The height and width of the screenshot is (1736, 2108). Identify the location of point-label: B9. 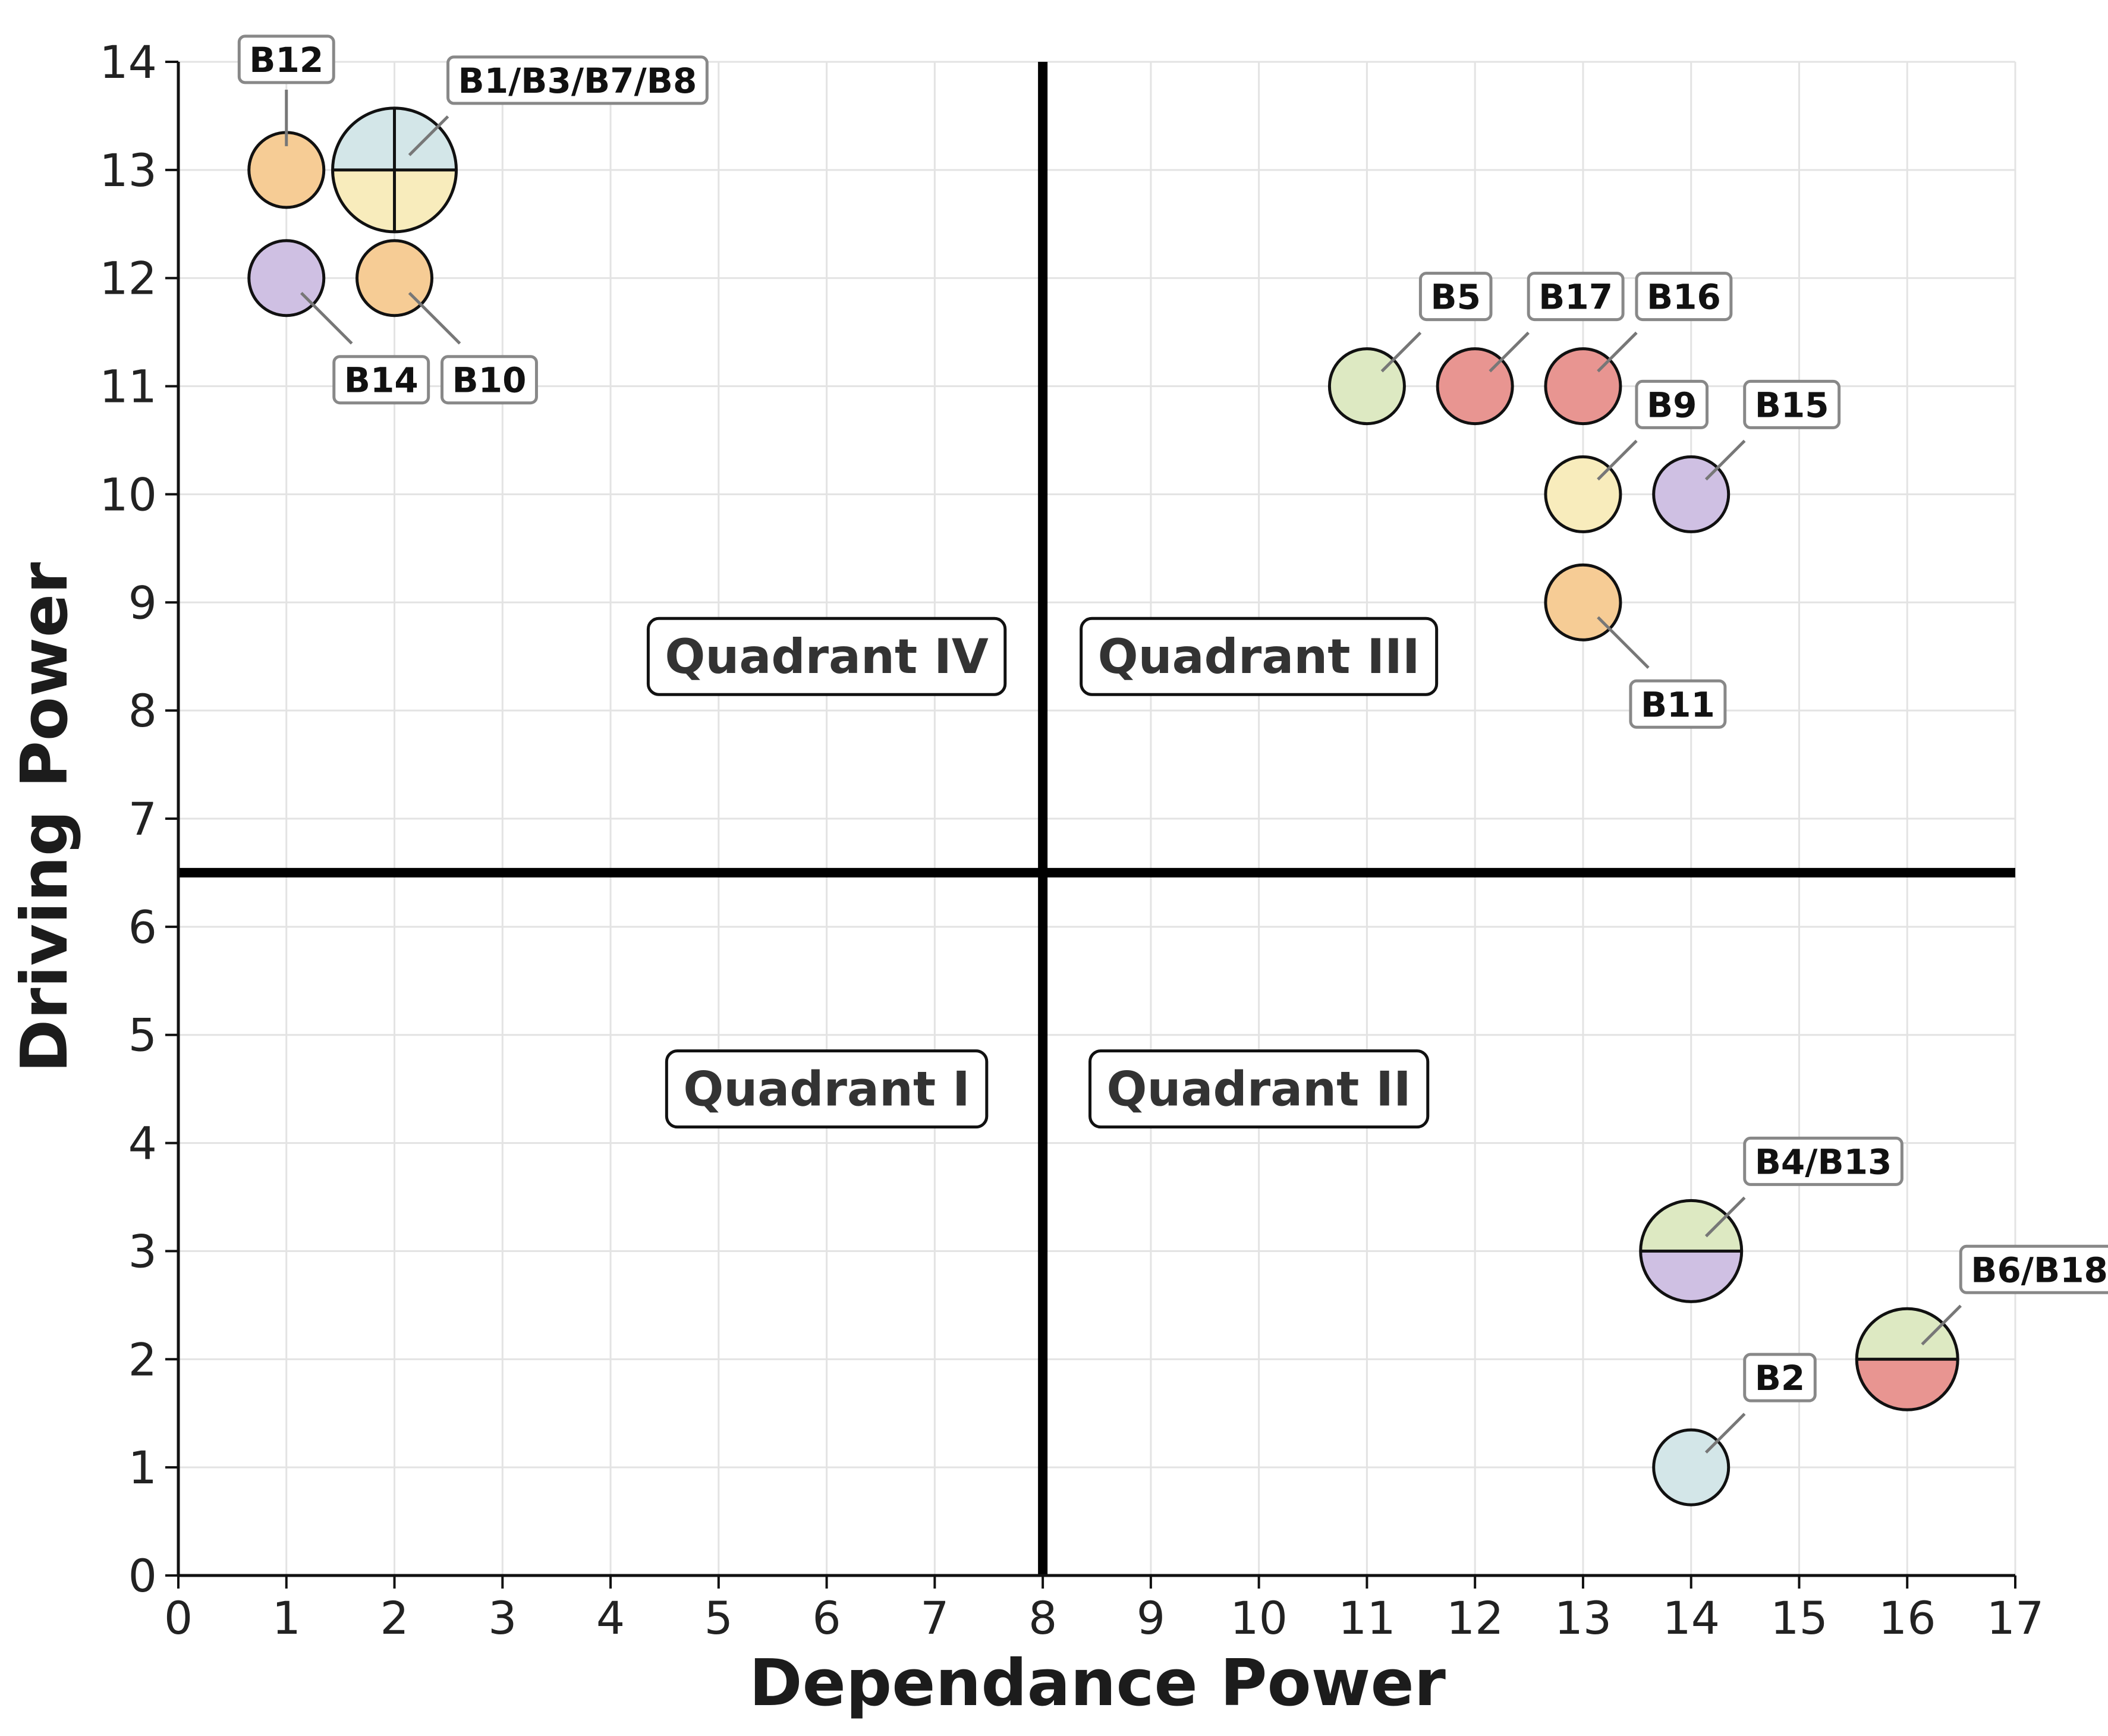
(1653, 430).